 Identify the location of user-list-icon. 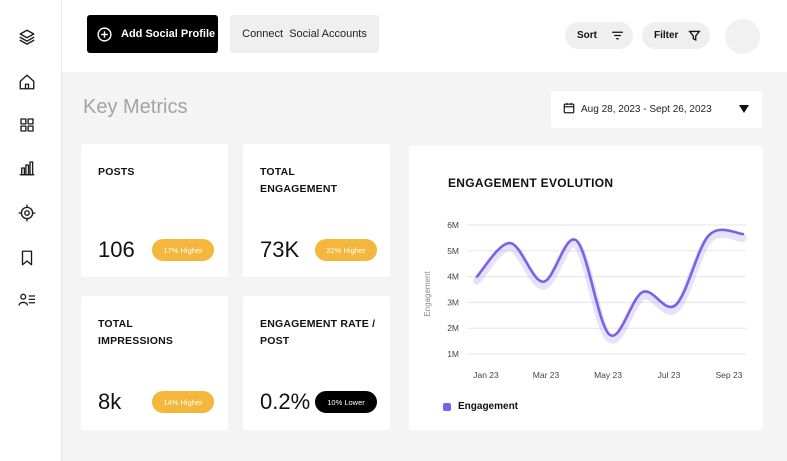
(27, 299).